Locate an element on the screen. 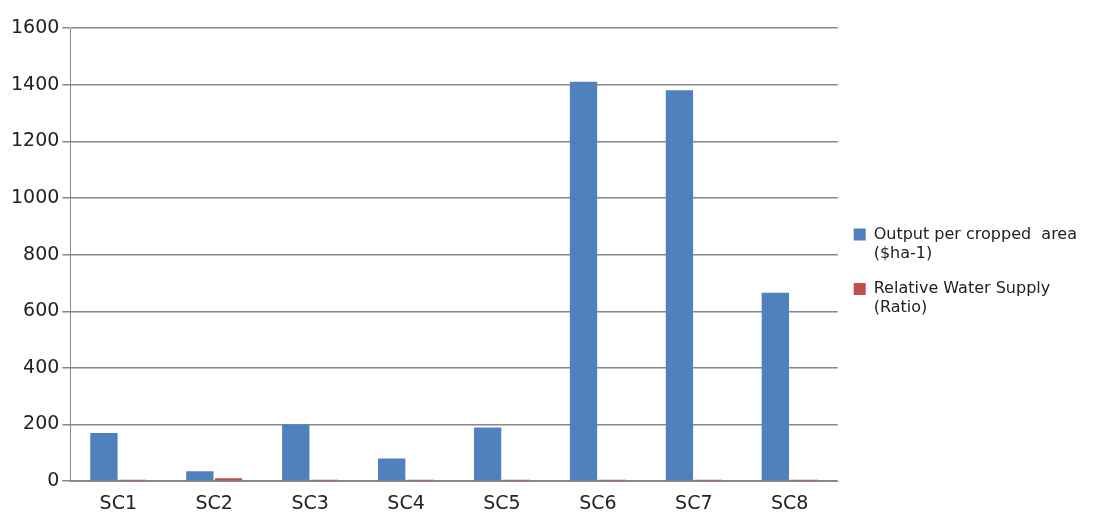 Image resolution: width=1105 pixels, height=527 pixels. y-tick-label: 200 is located at coordinates (41, 422).